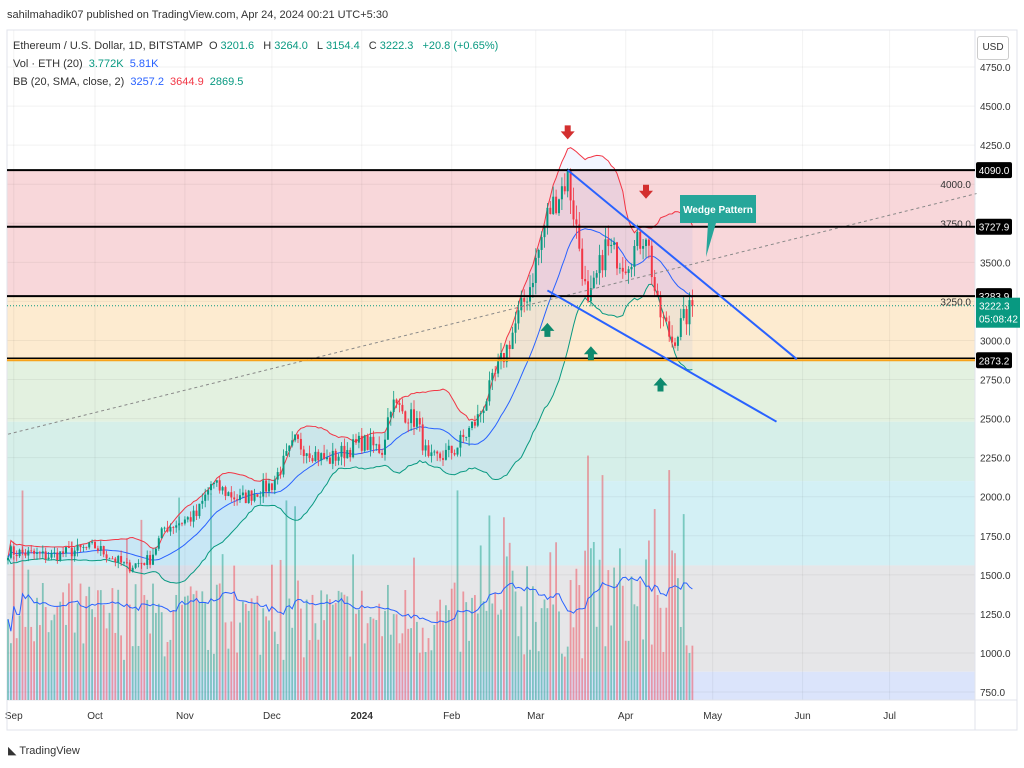 The height and width of the screenshot is (768, 1024). I want to click on y-tick-label: 4250.0, so click(995, 146).